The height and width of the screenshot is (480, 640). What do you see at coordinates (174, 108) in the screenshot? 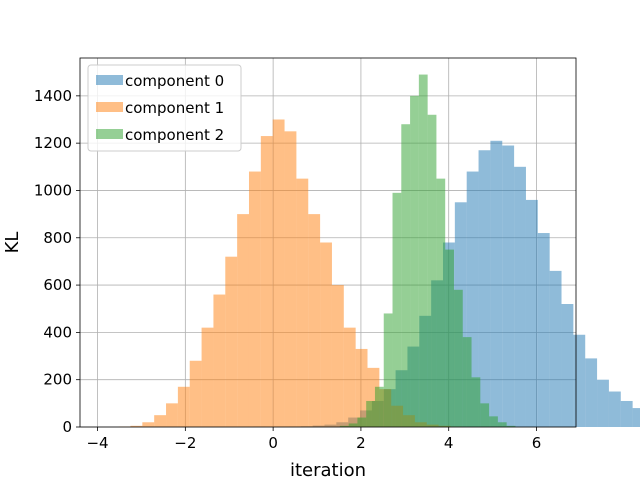
I see `legend-label: component 1` at bounding box center [174, 108].